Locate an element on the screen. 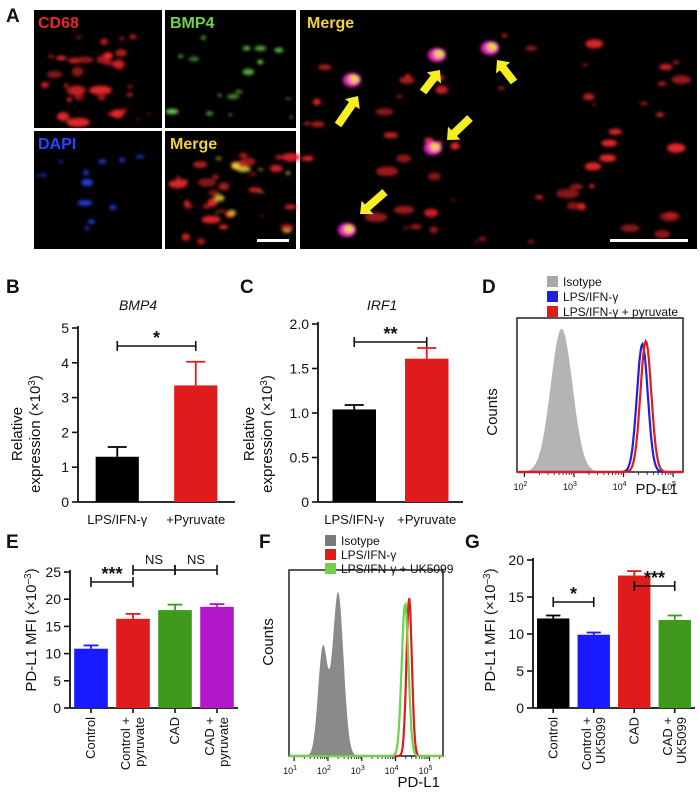  merge-large-signal is located at coordinates (496, 139).